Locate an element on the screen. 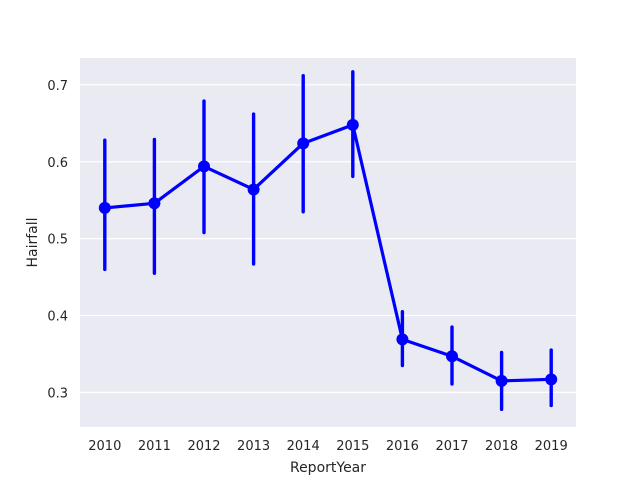  x-tick-label: 2019 is located at coordinates (551, 446).